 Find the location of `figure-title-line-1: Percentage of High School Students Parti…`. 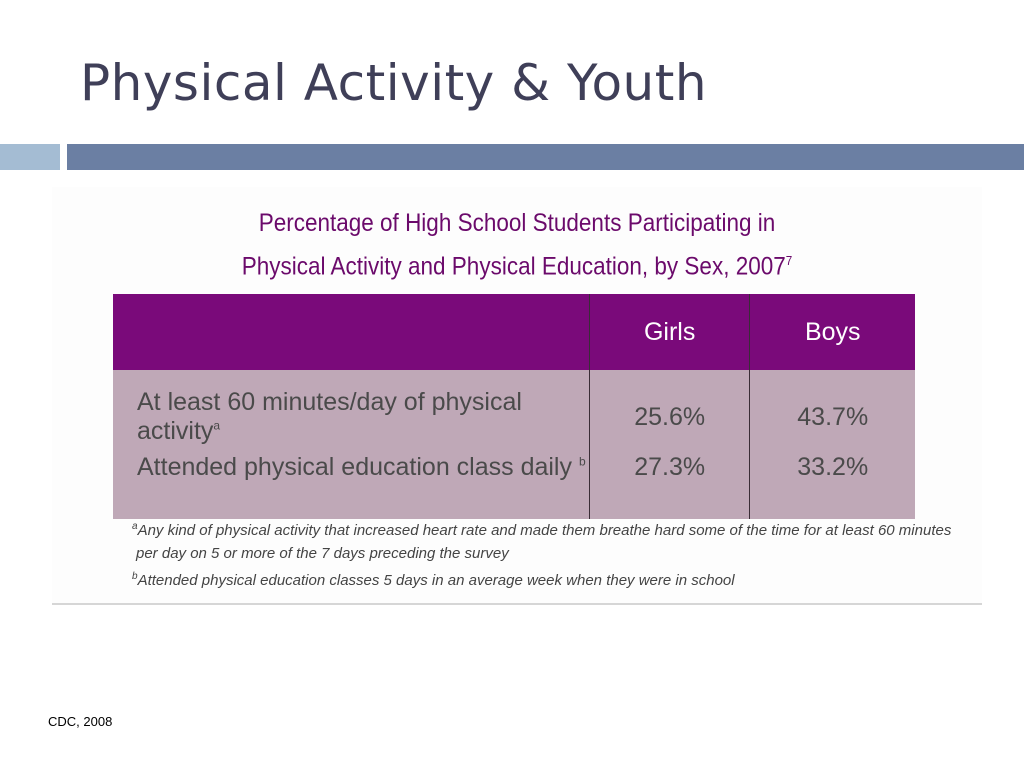

figure-title-line-1: Percentage of High School Students Parti… is located at coordinates (517, 223).